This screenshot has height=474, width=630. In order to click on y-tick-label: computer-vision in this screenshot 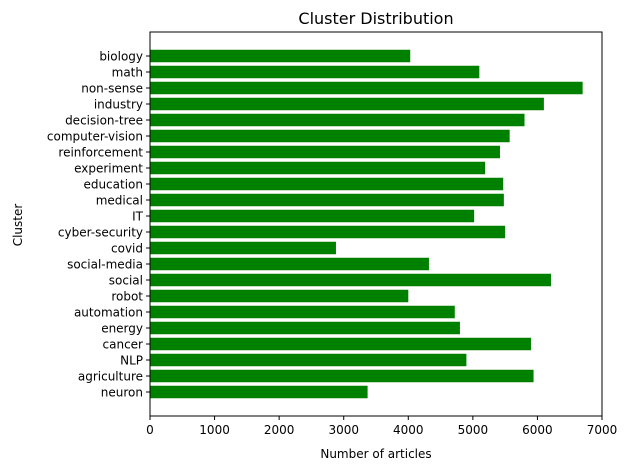, I will do `click(95, 137)`.